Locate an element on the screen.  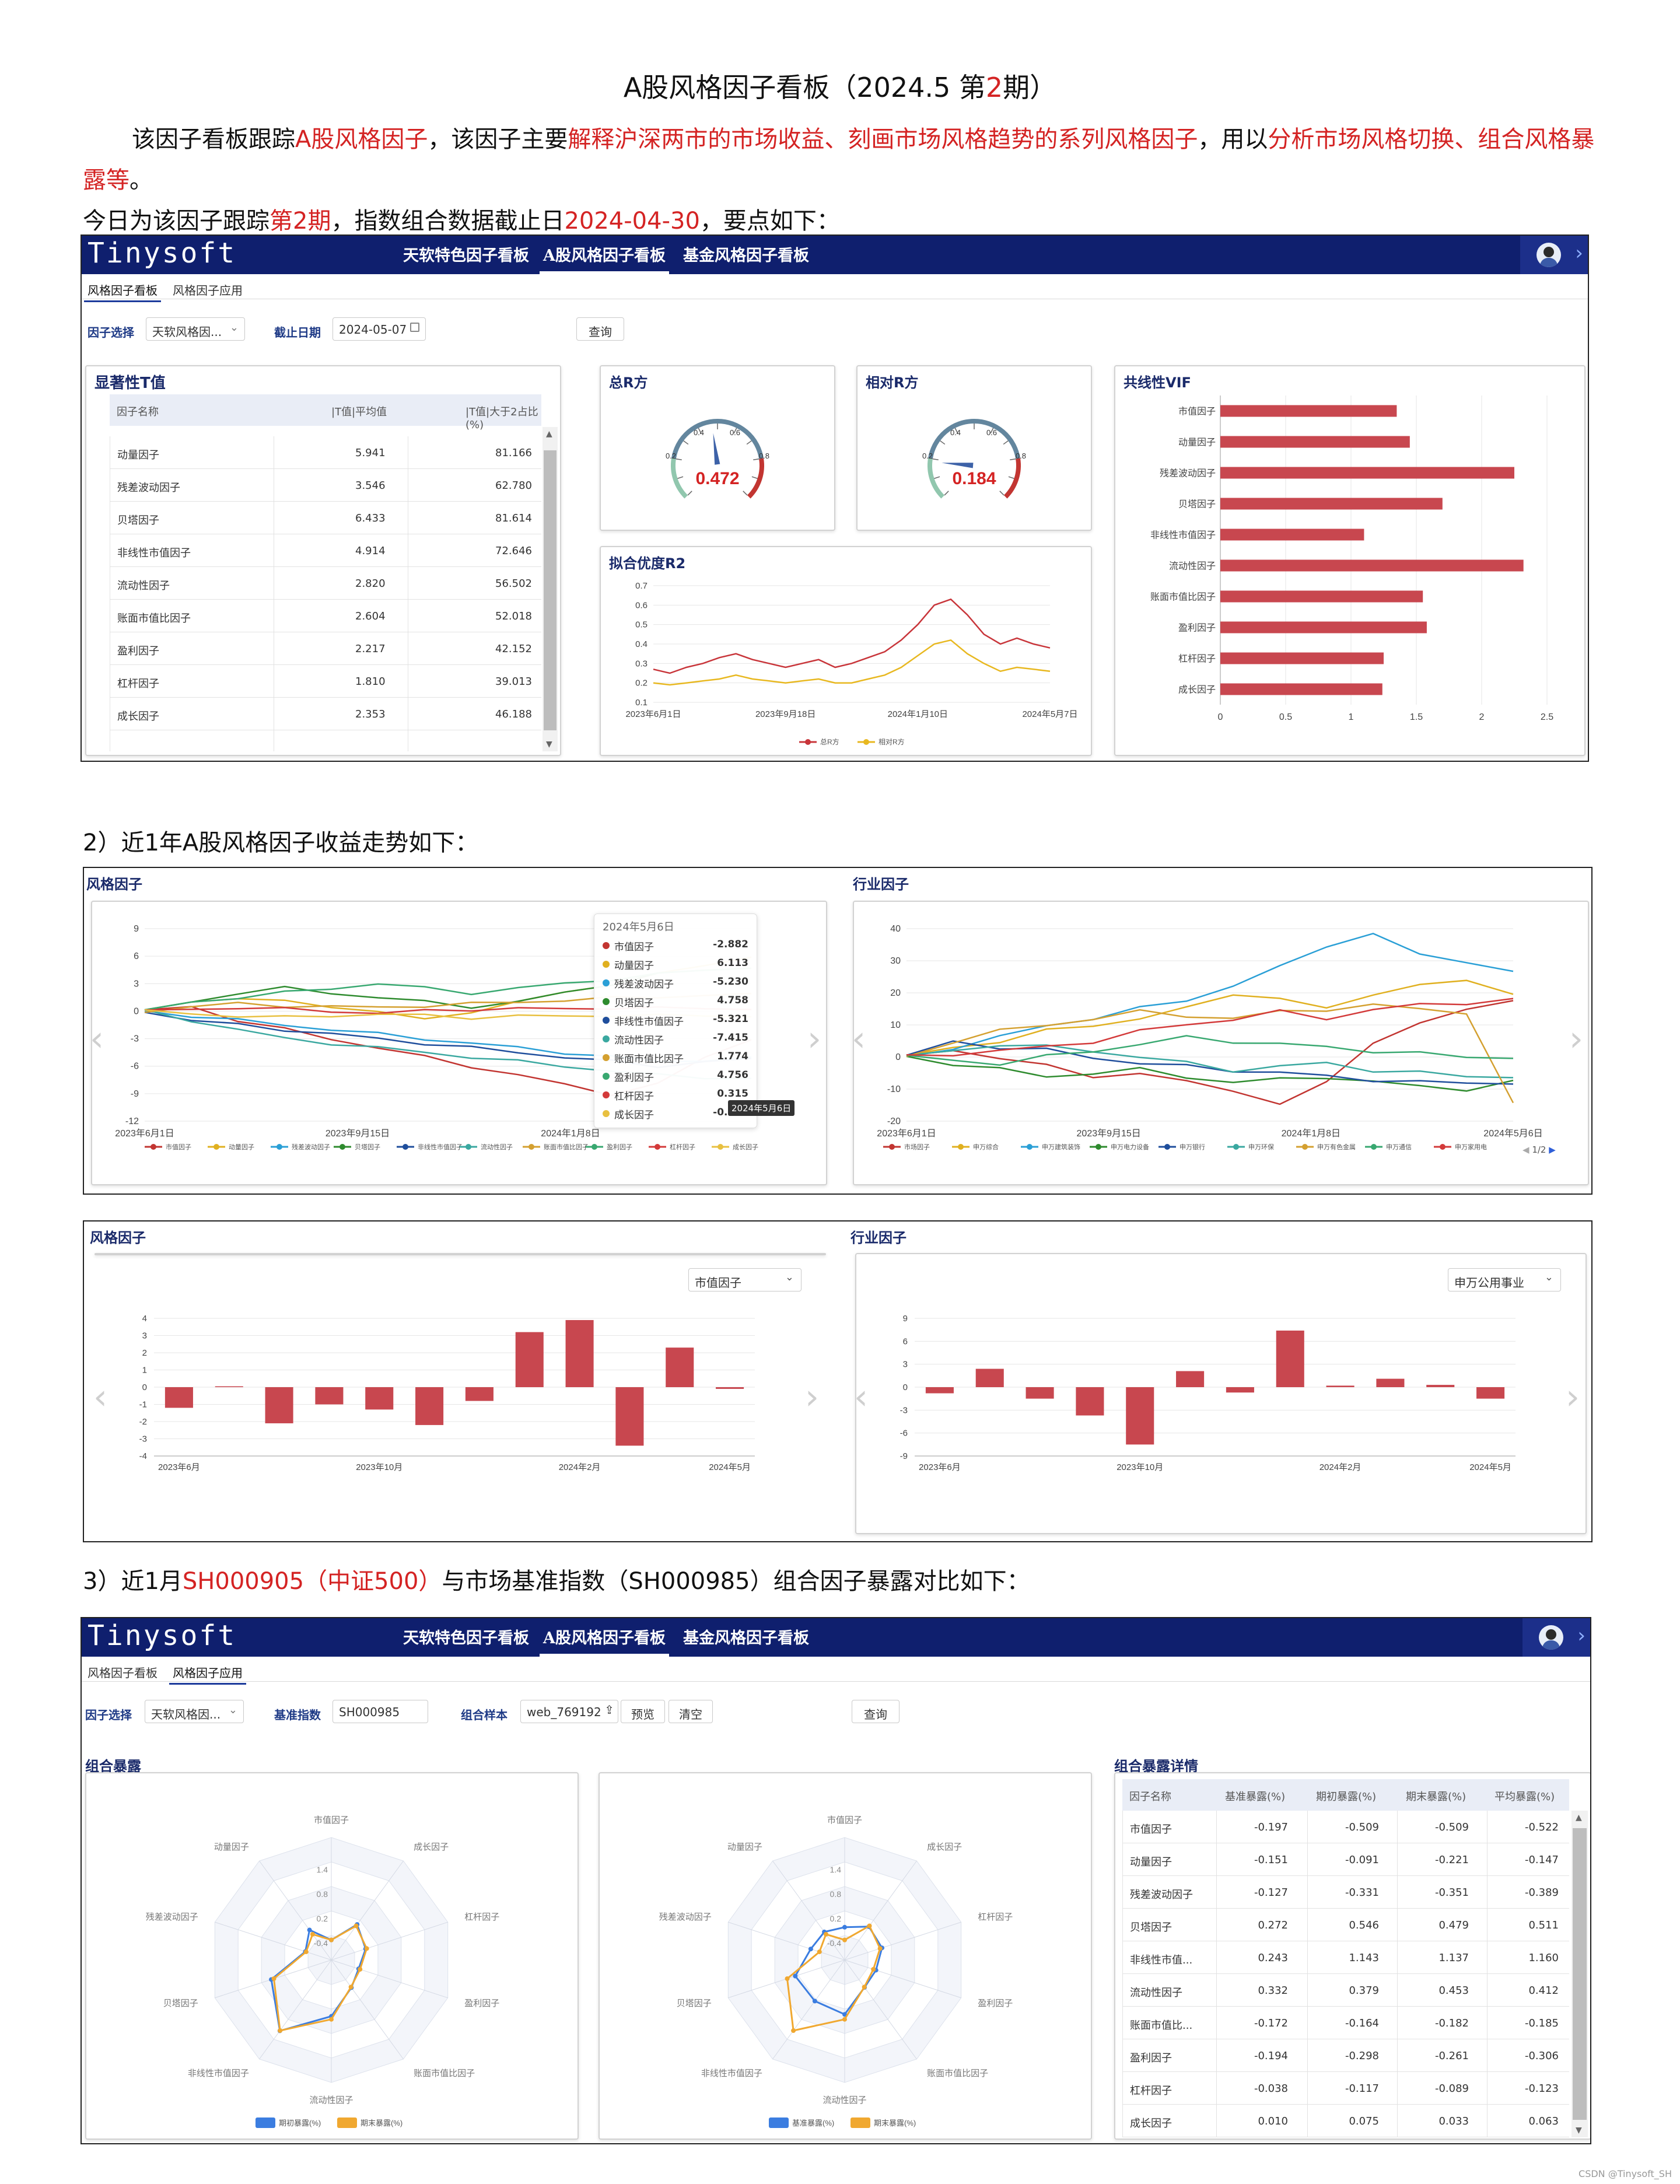
gauge-arc is located at coordinates (1012, 478).